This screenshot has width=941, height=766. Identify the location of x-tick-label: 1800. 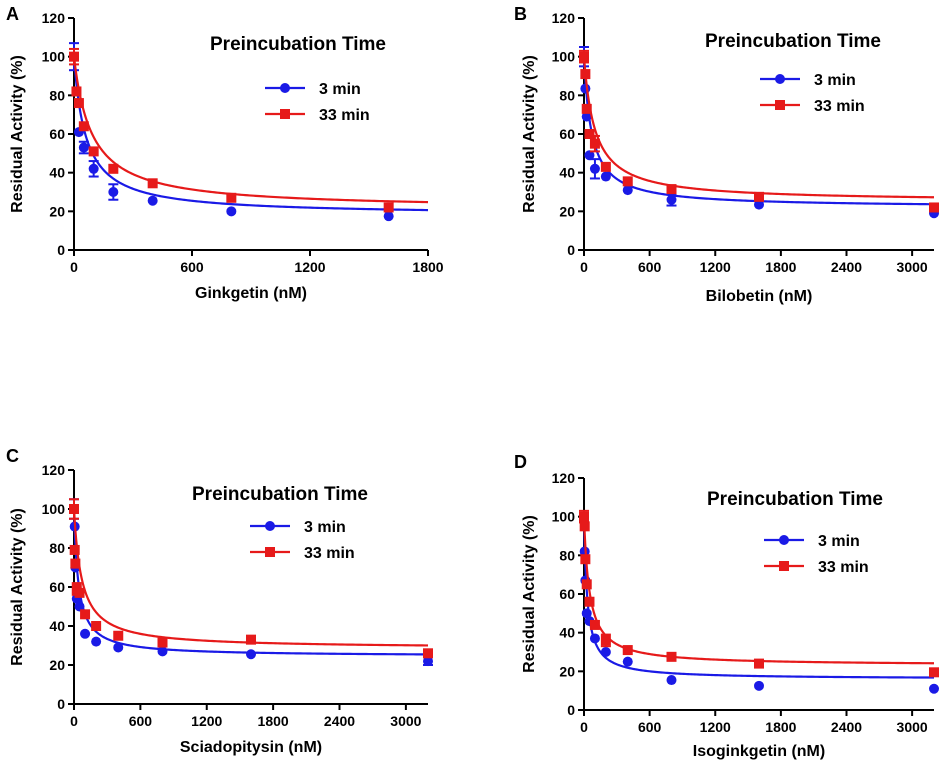
(273, 721).